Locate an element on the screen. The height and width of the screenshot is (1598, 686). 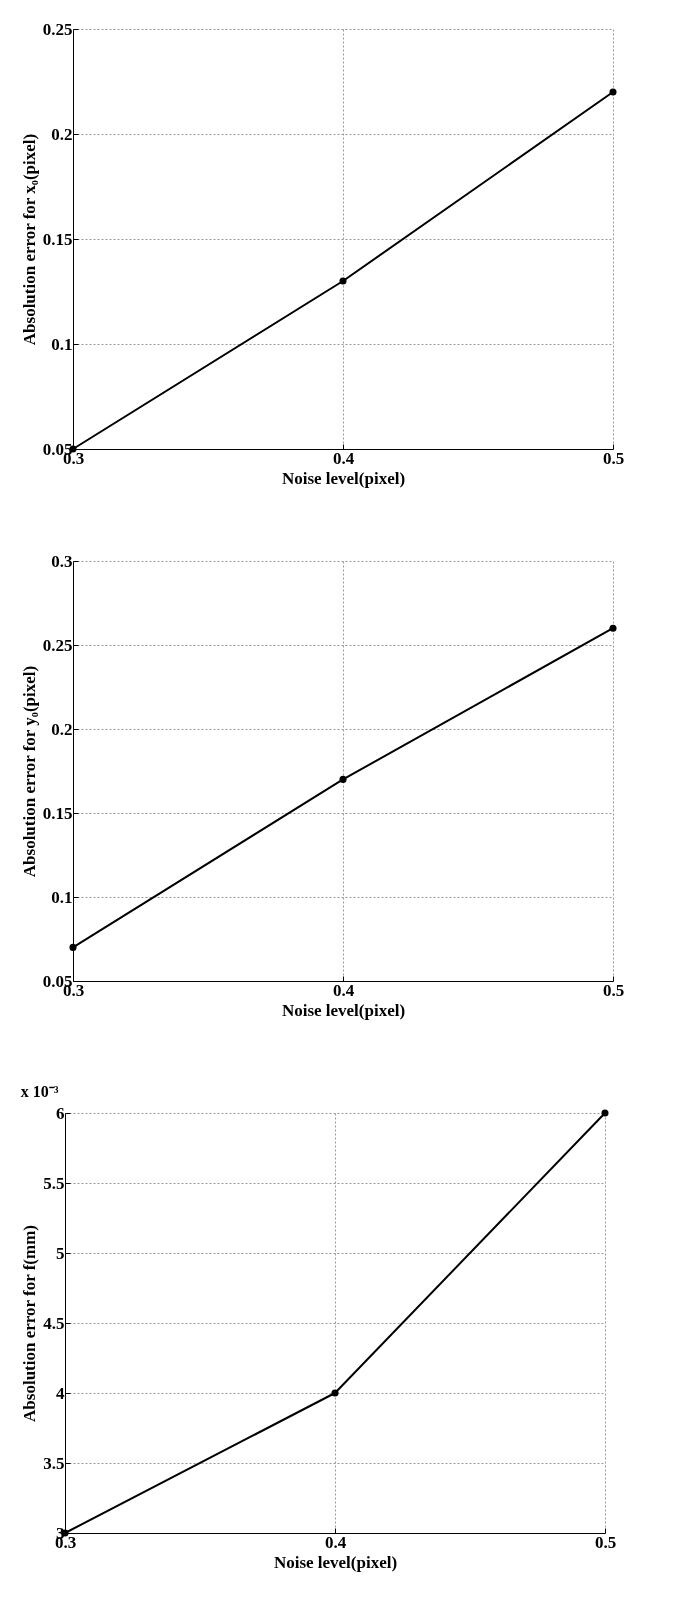
y-tick-label: 5.5 is located at coordinates (54, 1183).